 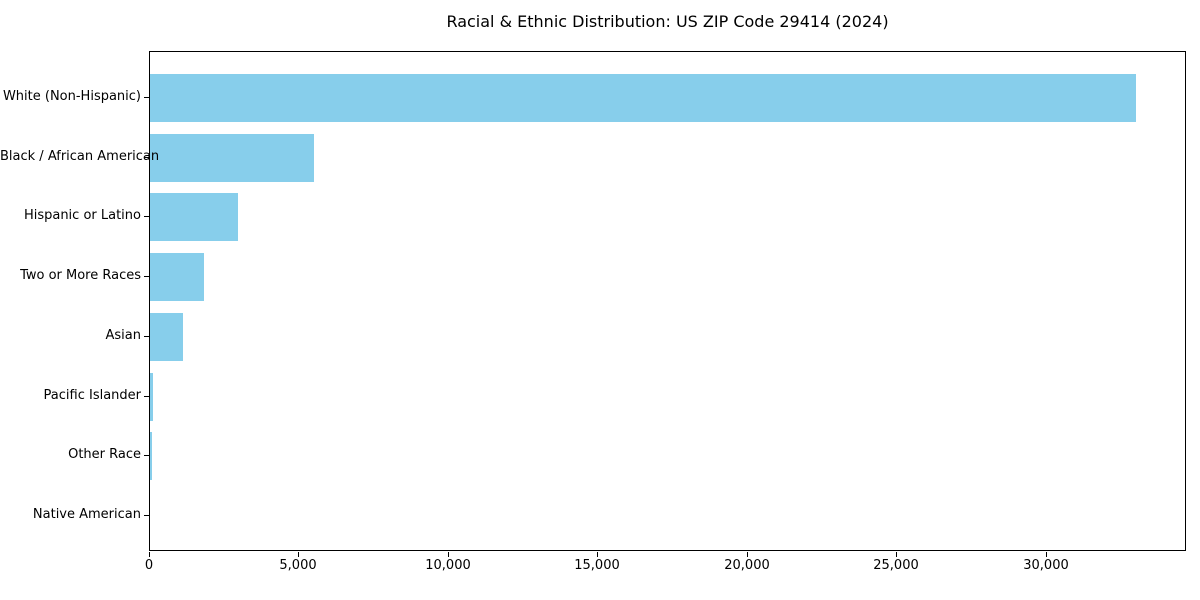 What do you see at coordinates (597, 565) in the screenshot?
I see `x-tick-label: 15,000` at bounding box center [597, 565].